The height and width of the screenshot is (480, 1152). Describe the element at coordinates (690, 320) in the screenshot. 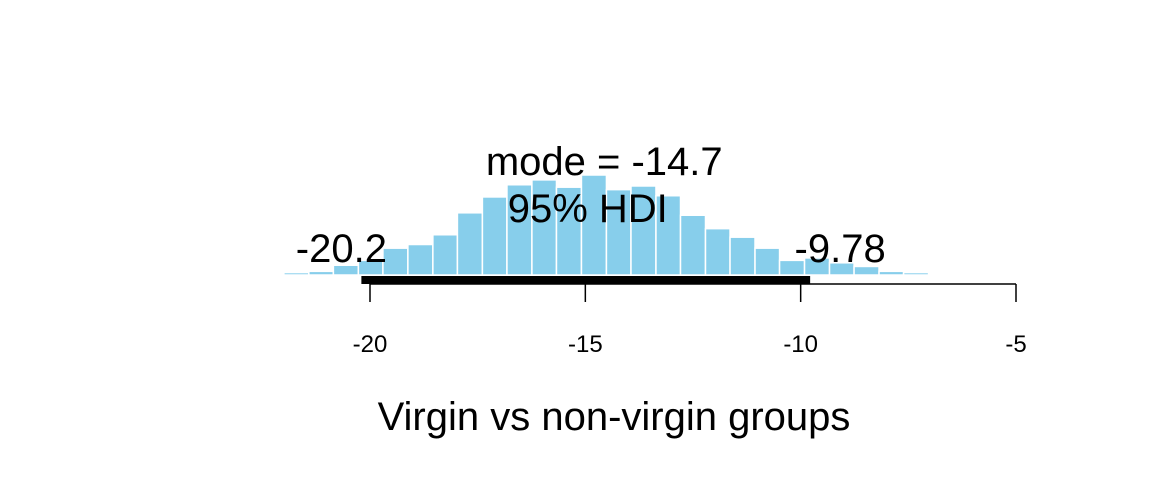

I see `x-axis: -20 -15 -10 -5` at that location.